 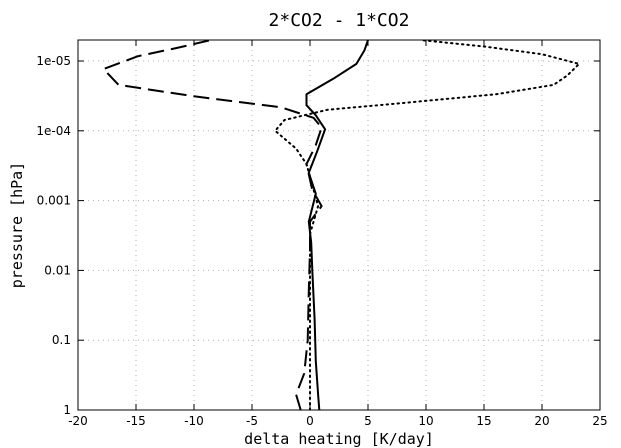 I want to click on y-tick-label: 0.01, so click(x=57, y=270).